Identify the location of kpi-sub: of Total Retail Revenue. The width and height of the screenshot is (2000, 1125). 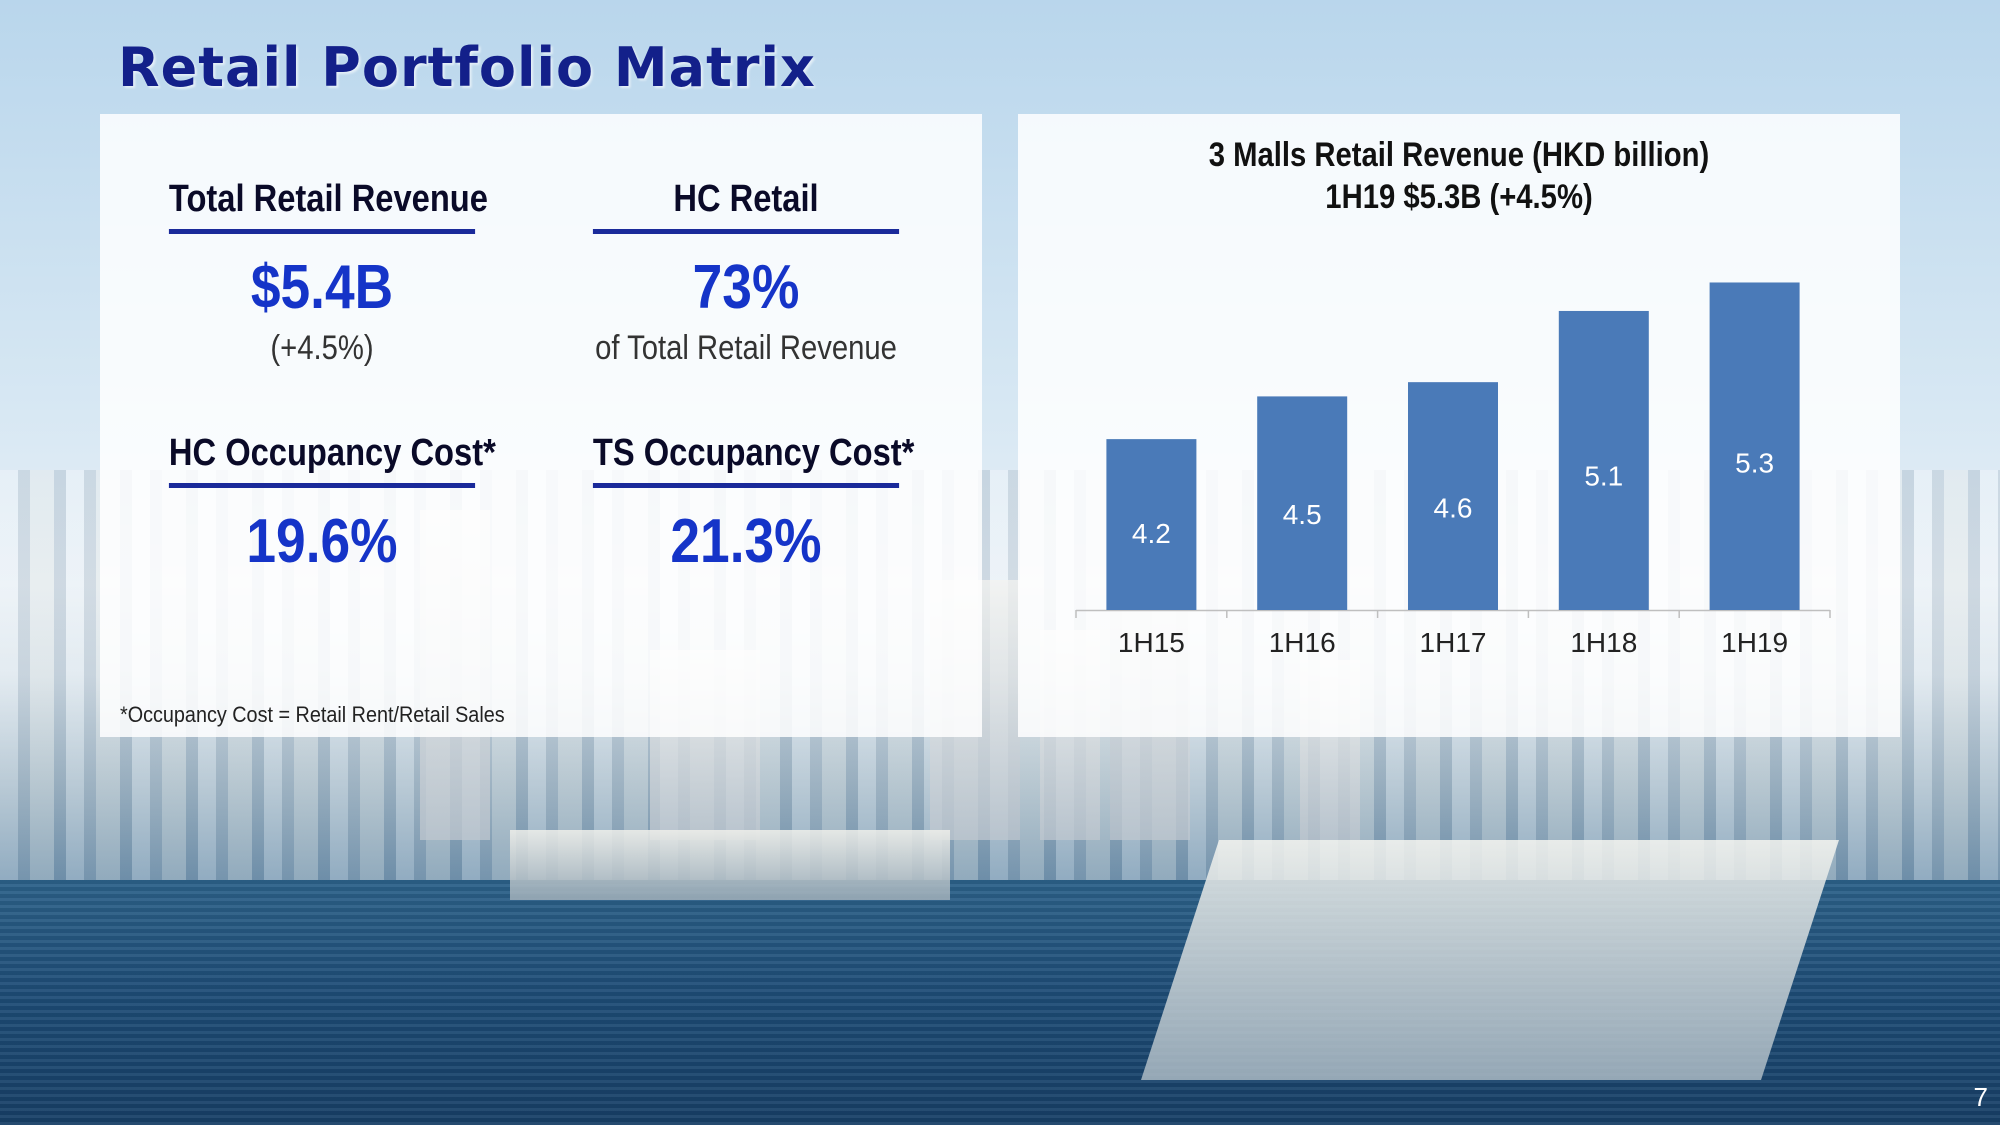
(746, 348).